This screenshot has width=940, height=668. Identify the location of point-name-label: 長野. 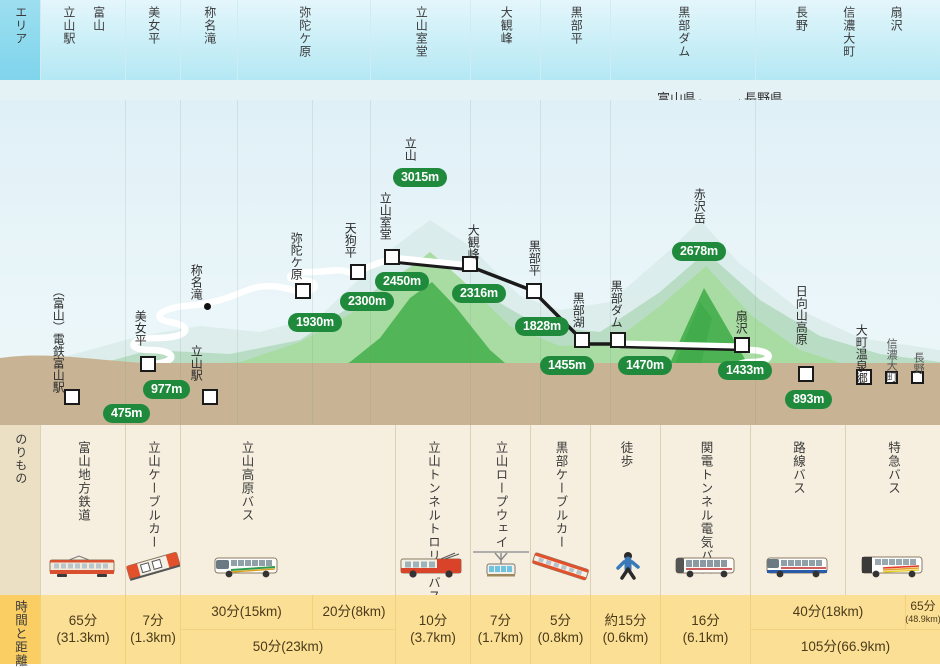
(918, 363).